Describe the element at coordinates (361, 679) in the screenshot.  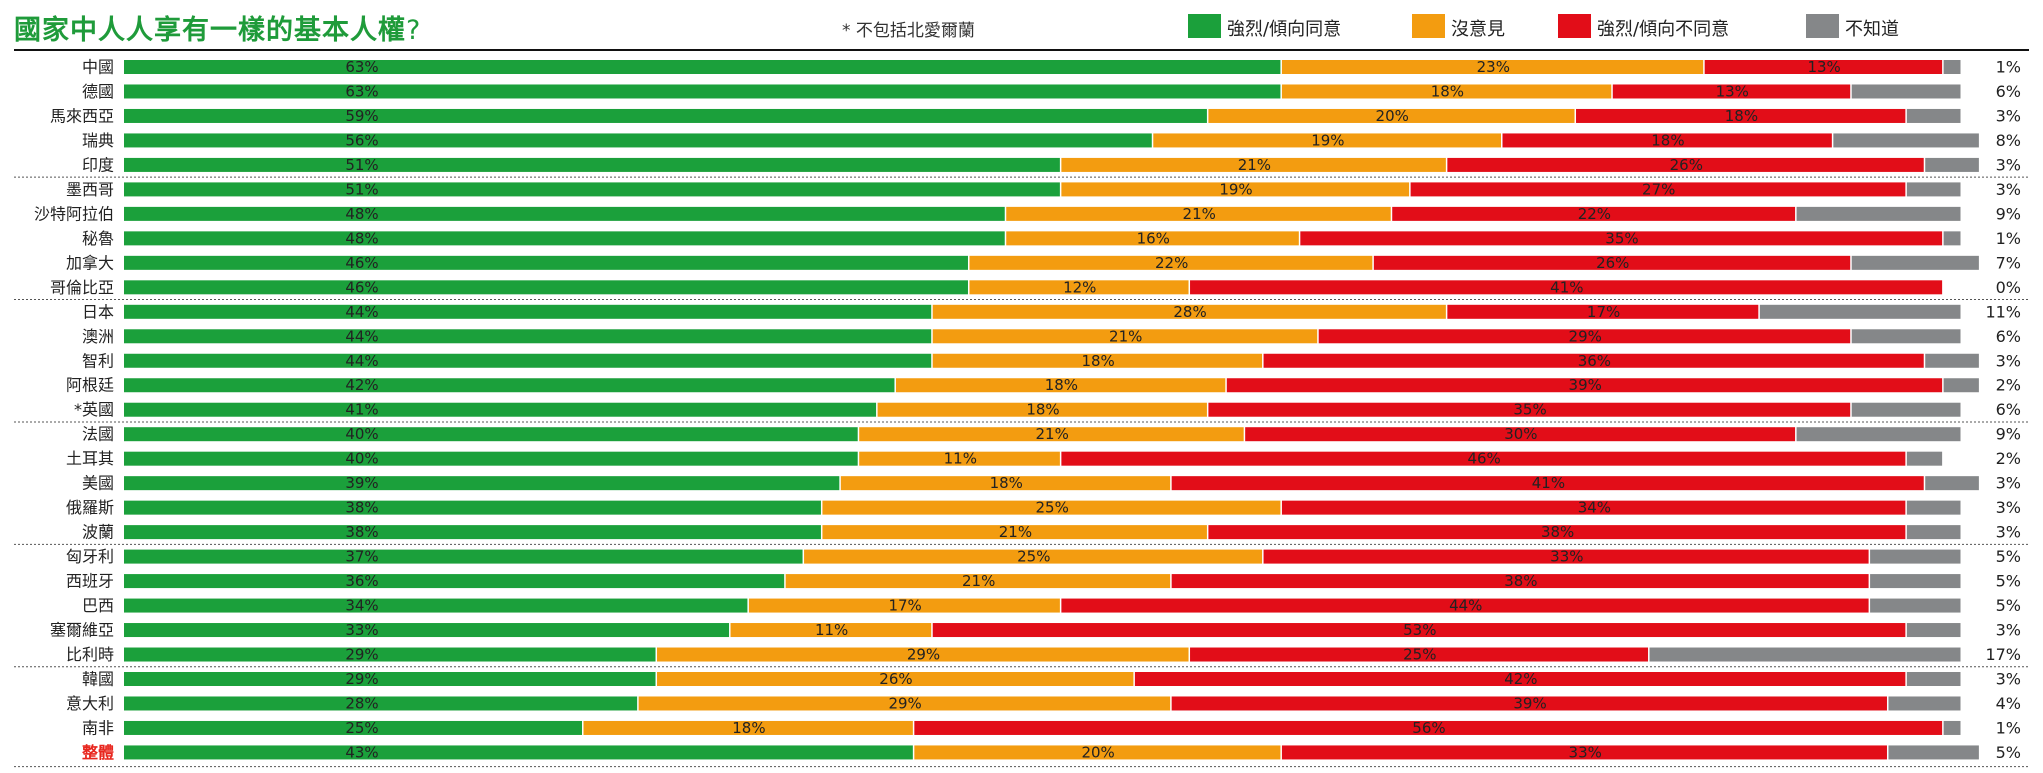
I see `value-label-agree: 29%` at that location.